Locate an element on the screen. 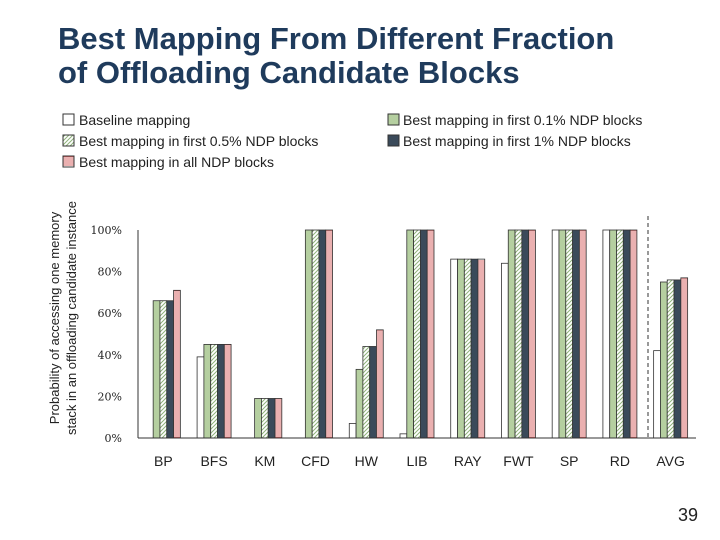  legend-item-first-0-5: Best mapping in first 0.5% NDP blocks is located at coordinates (190, 141).